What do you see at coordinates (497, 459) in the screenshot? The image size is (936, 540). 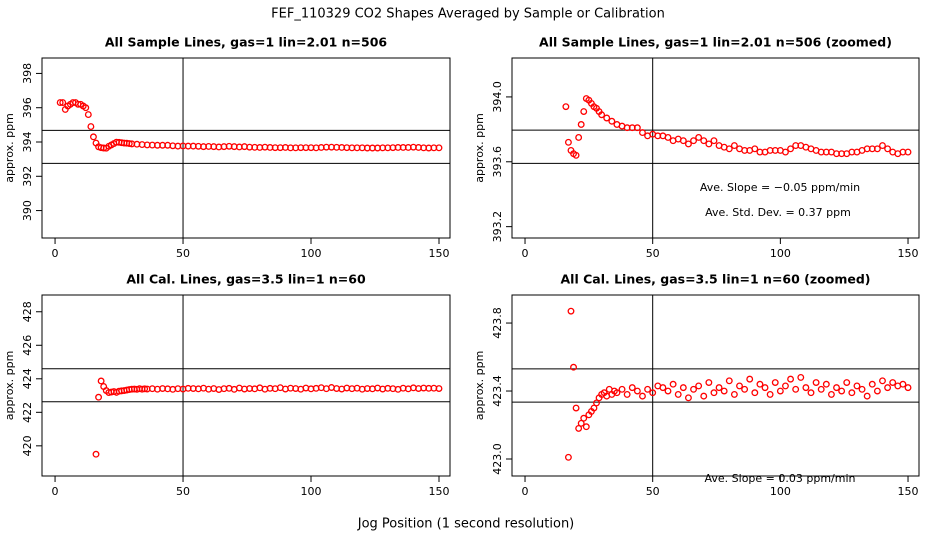 I see `y-tick-label: 423.0` at bounding box center [497, 459].